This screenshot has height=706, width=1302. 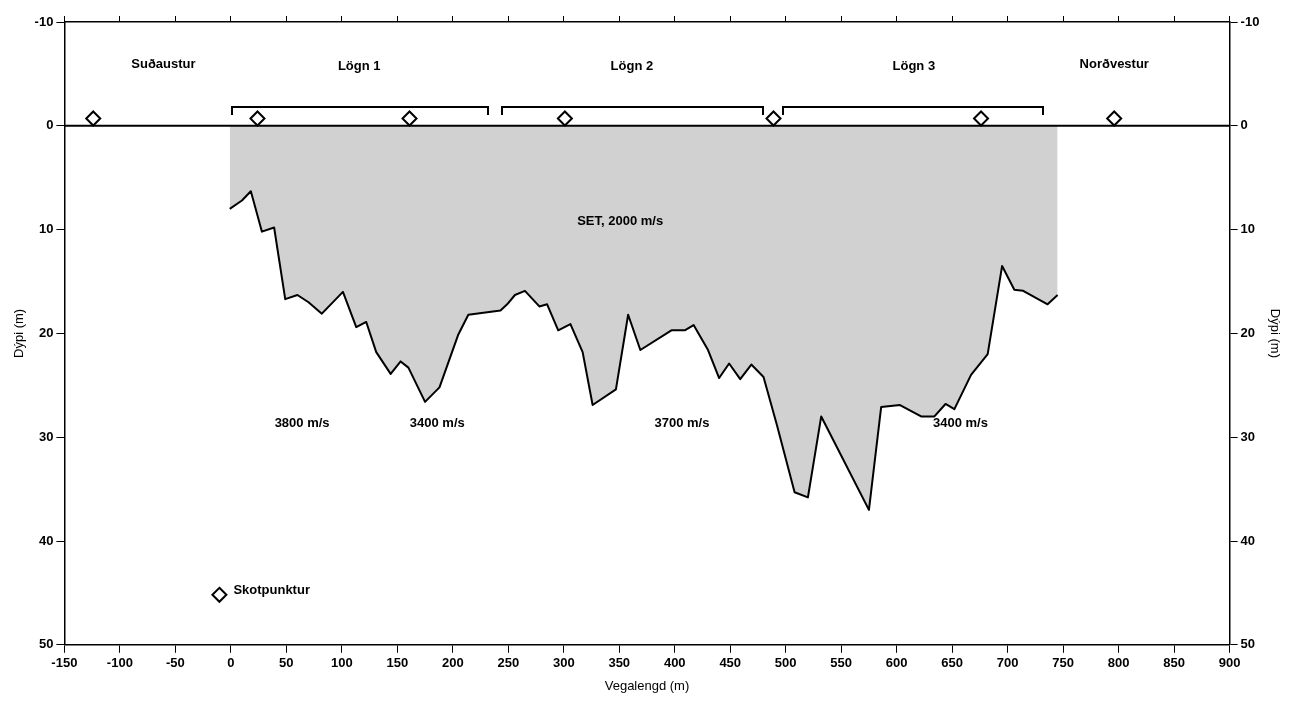 I want to click on x-tick-label: 200, so click(x=452, y=663).